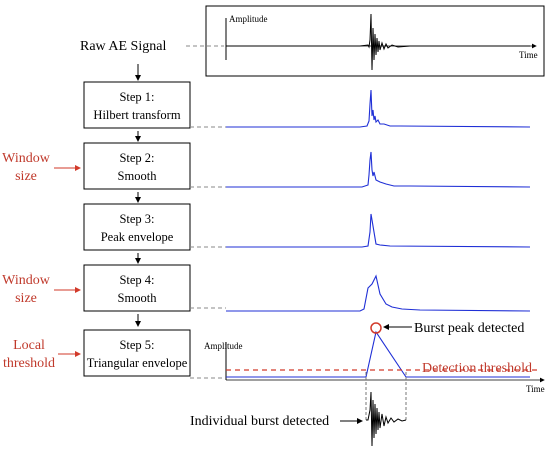 This screenshot has width=550, height=454. What do you see at coordinates (137, 363) in the screenshot?
I see `step-5-name: Triangular envelope` at bounding box center [137, 363].